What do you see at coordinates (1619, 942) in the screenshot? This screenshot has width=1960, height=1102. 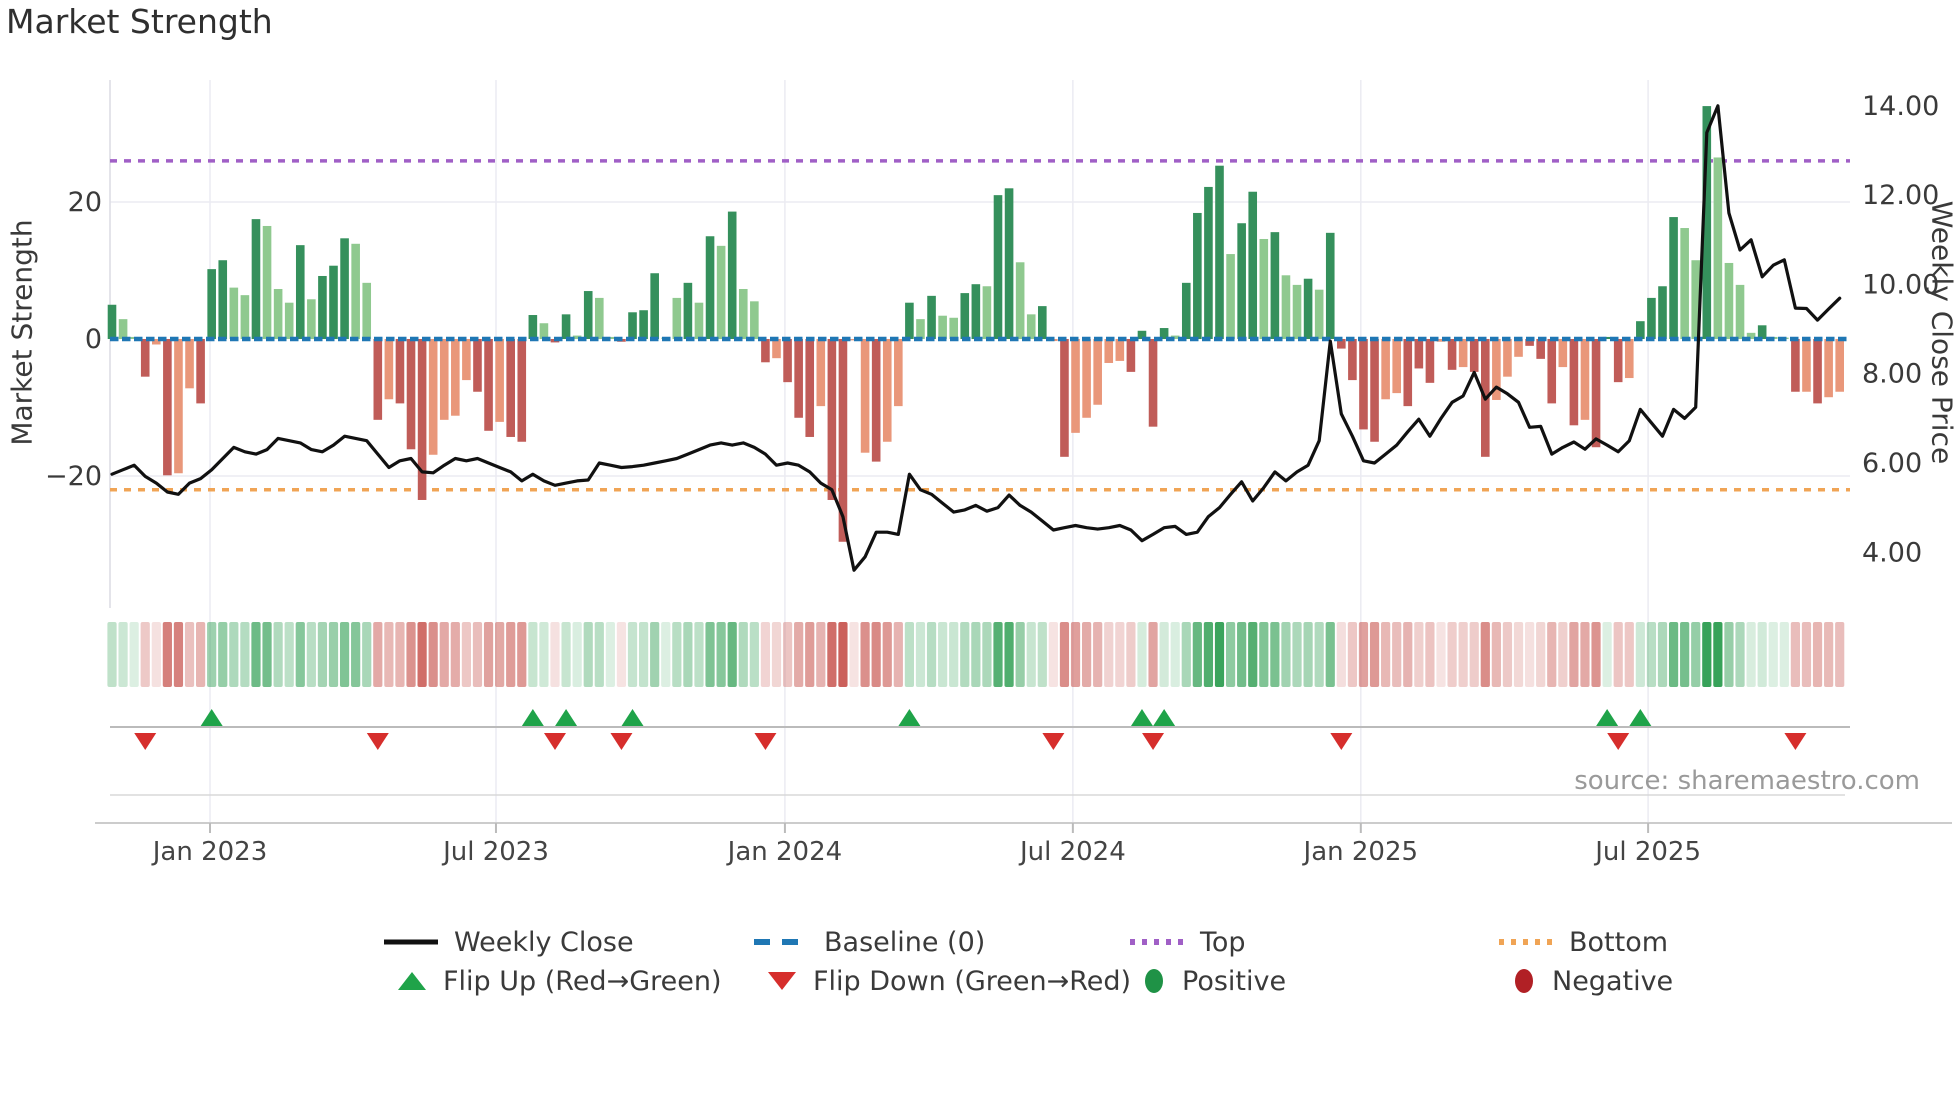 I see `legend-label: Bottom` at bounding box center [1619, 942].